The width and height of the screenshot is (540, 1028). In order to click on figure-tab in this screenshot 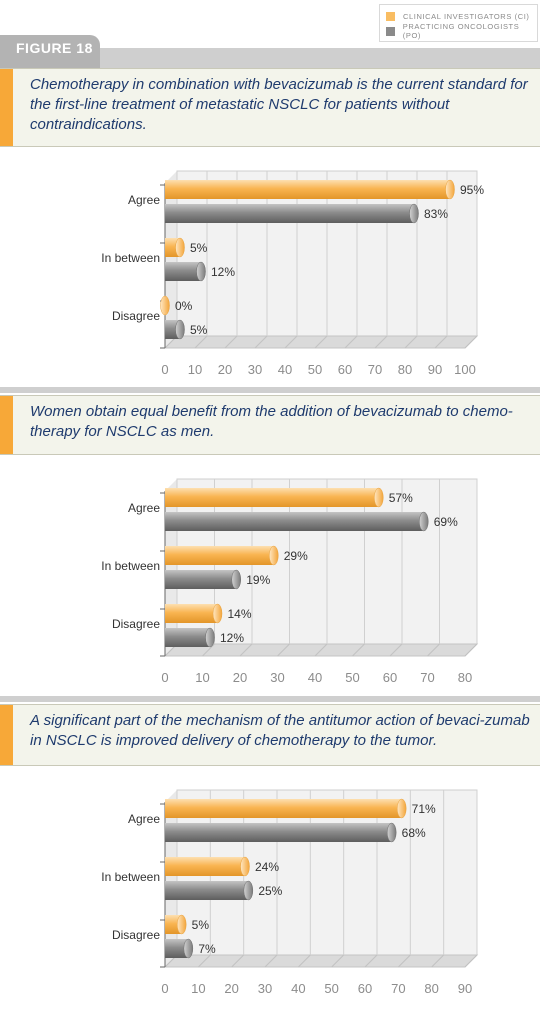, I will do `click(50, 51)`.